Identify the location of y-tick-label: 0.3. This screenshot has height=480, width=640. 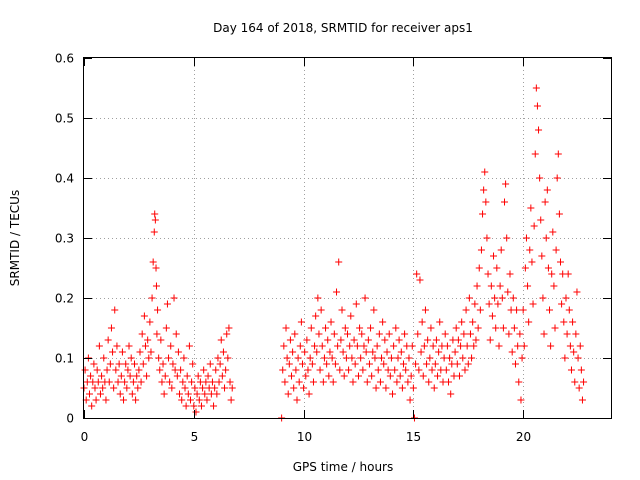
(64, 239).